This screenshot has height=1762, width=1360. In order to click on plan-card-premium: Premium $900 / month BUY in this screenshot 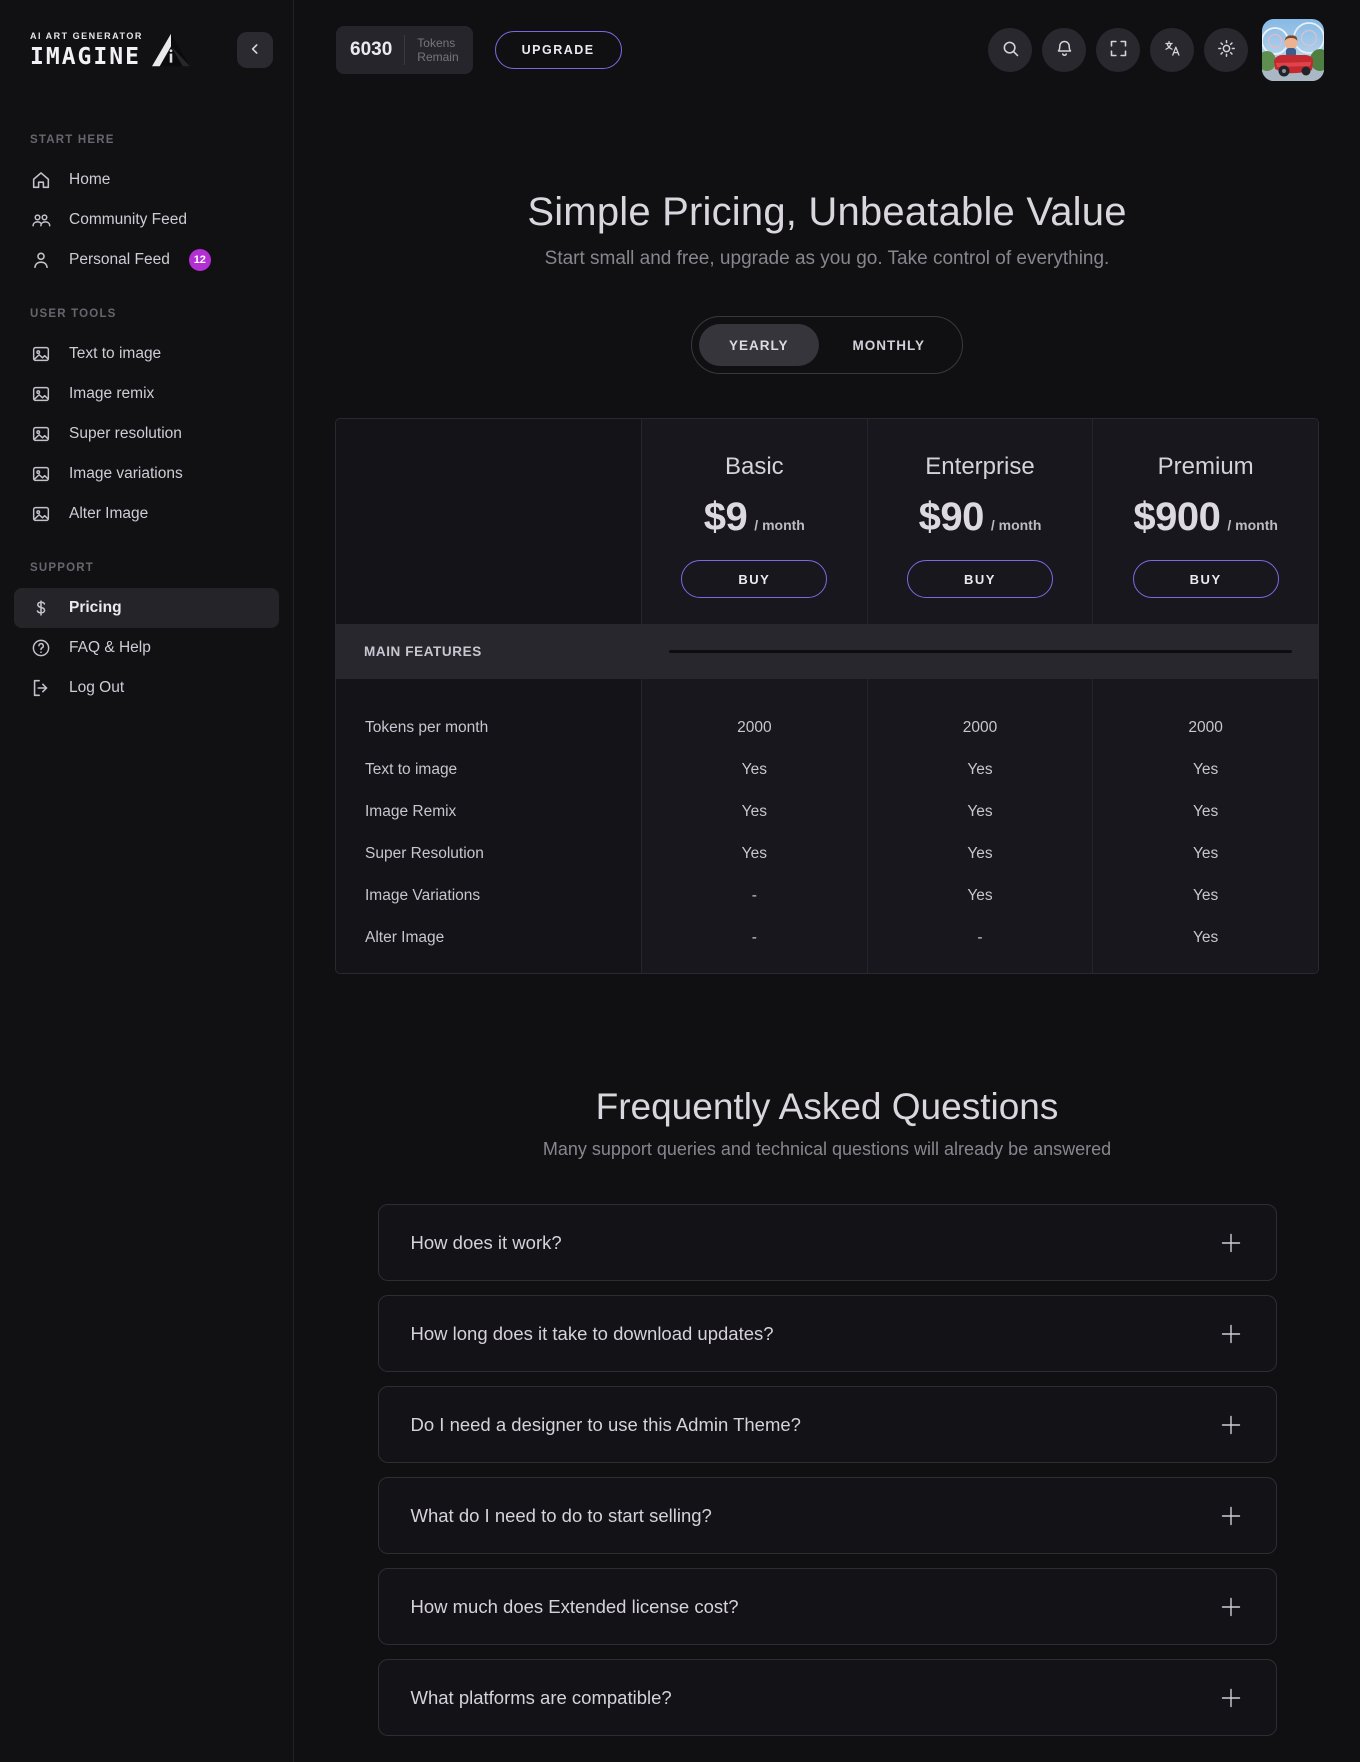, I will do `click(1205, 521)`.